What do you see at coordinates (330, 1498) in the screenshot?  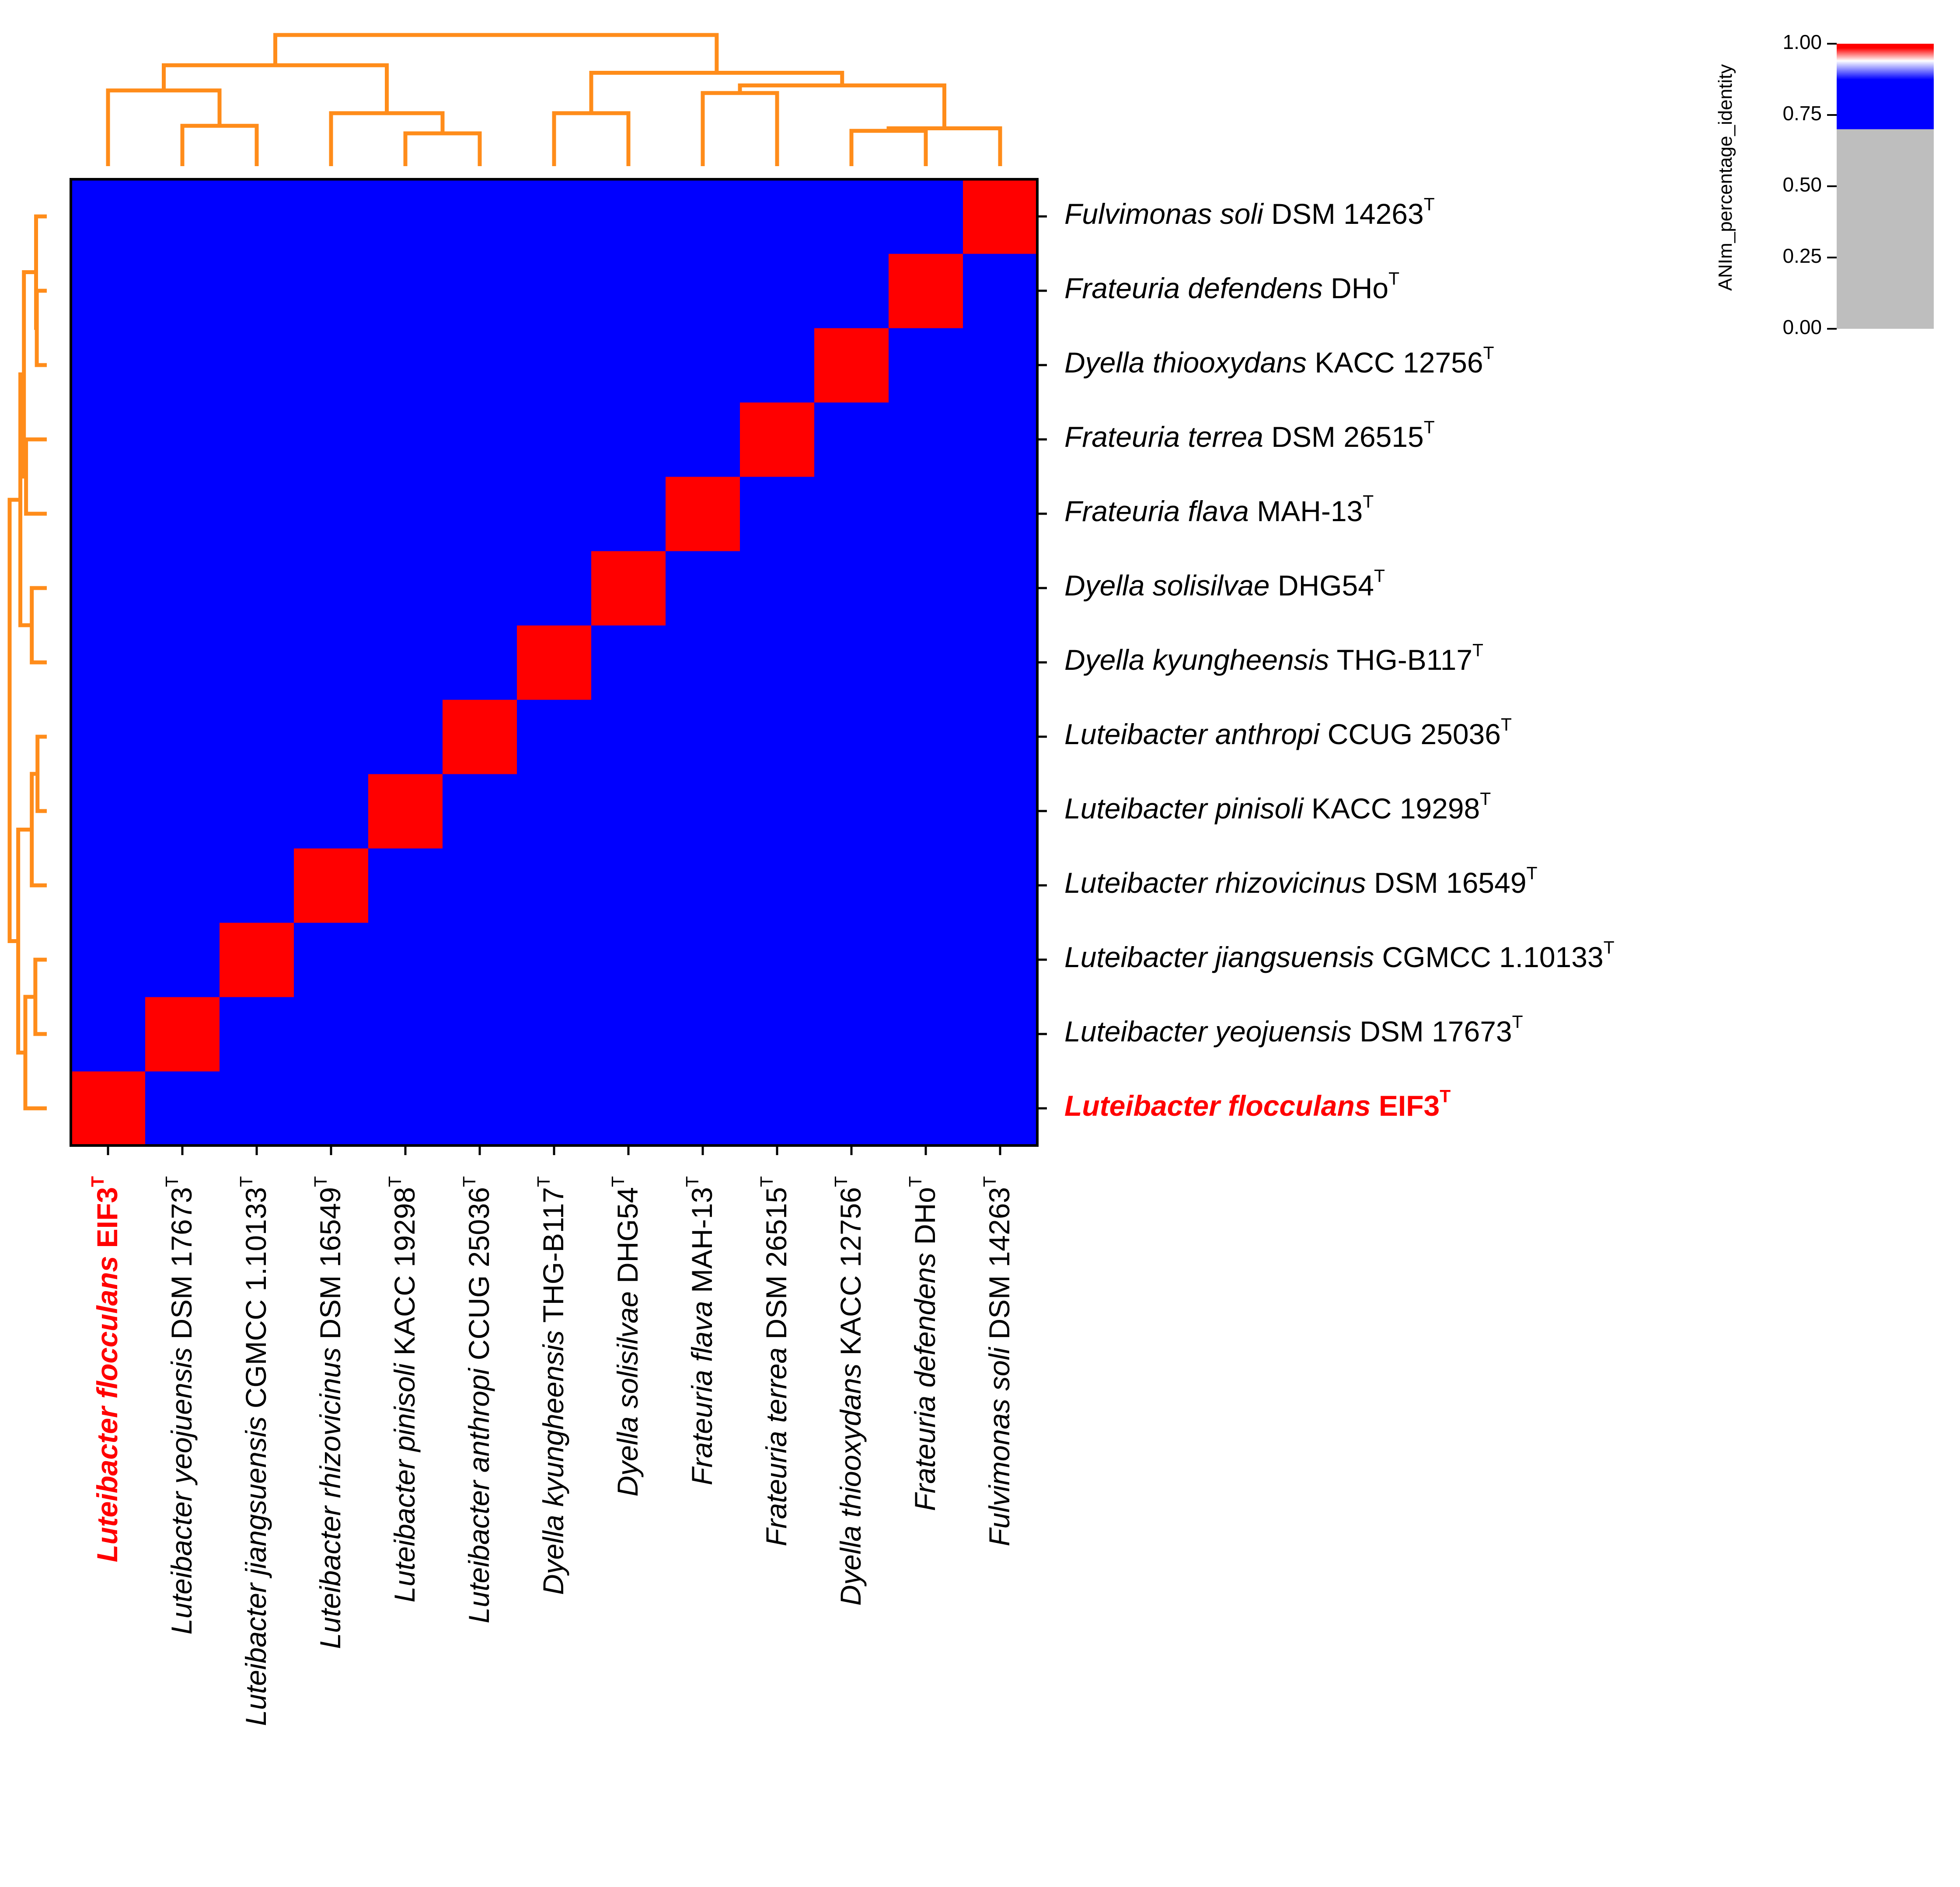 I see `taxon-name: Luteibacter rhizovicinus` at bounding box center [330, 1498].